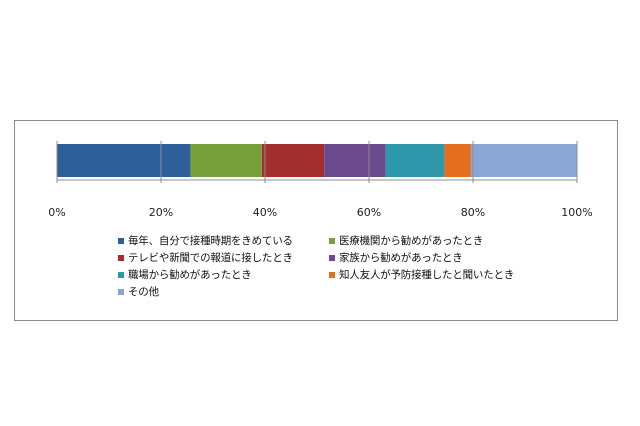 Image resolution: width=640 pixels, height=426 pixels. Describe the element at coordinates (473, 212) in the screenshot. I see `x-tick-label: 80%` at that location.